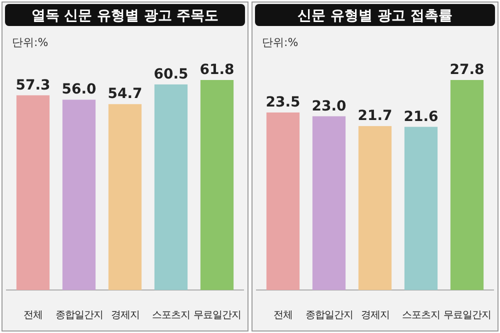 The height and width of the screenshot is (333, 500). What do you see at coordinates (125, 16) in the screenshot?
I see `chart-title: 열독 신문 유형별 광고 주목도` at bounding box center [125, 16].